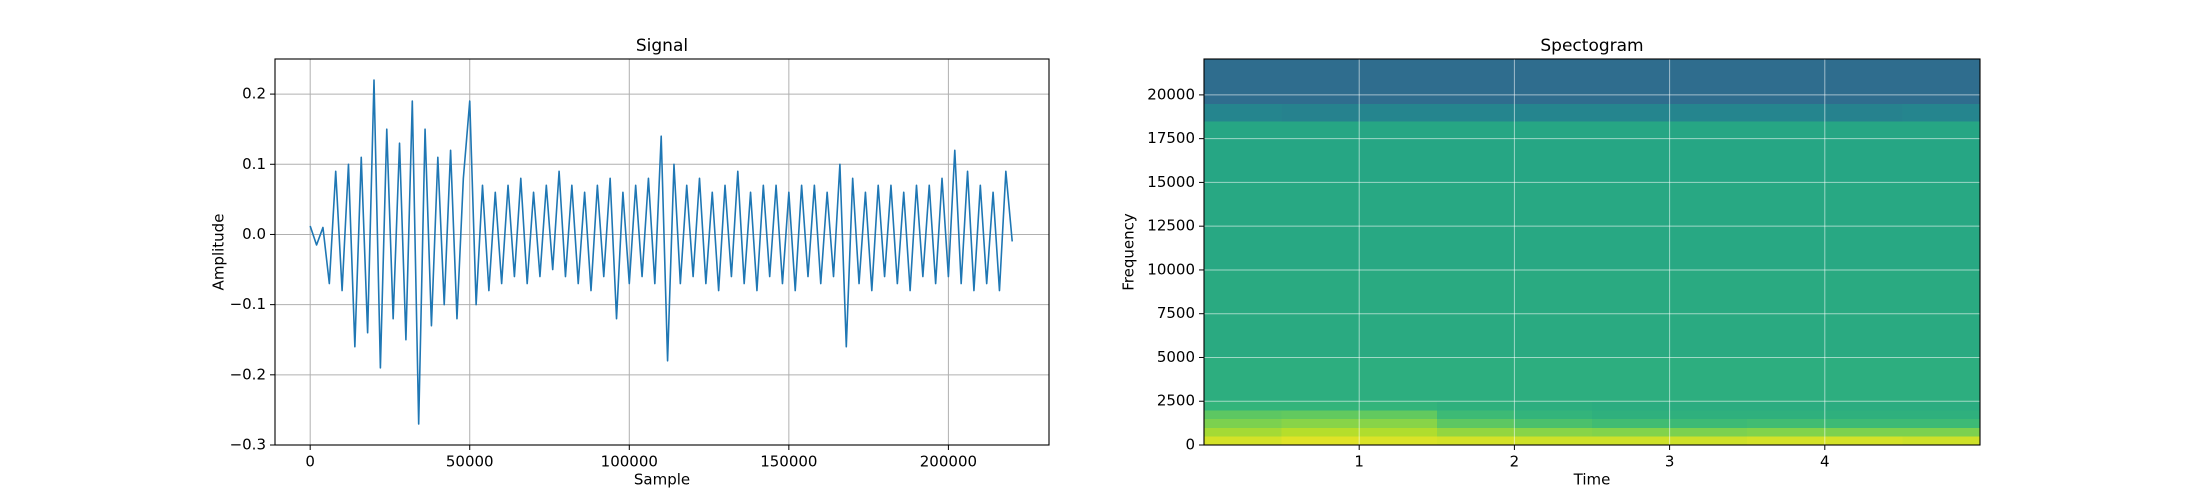  What do you see at coordinates (254, 164) in the screenshot?
I see `y-tick-label: 0.1` at bounding box center [254, 164].